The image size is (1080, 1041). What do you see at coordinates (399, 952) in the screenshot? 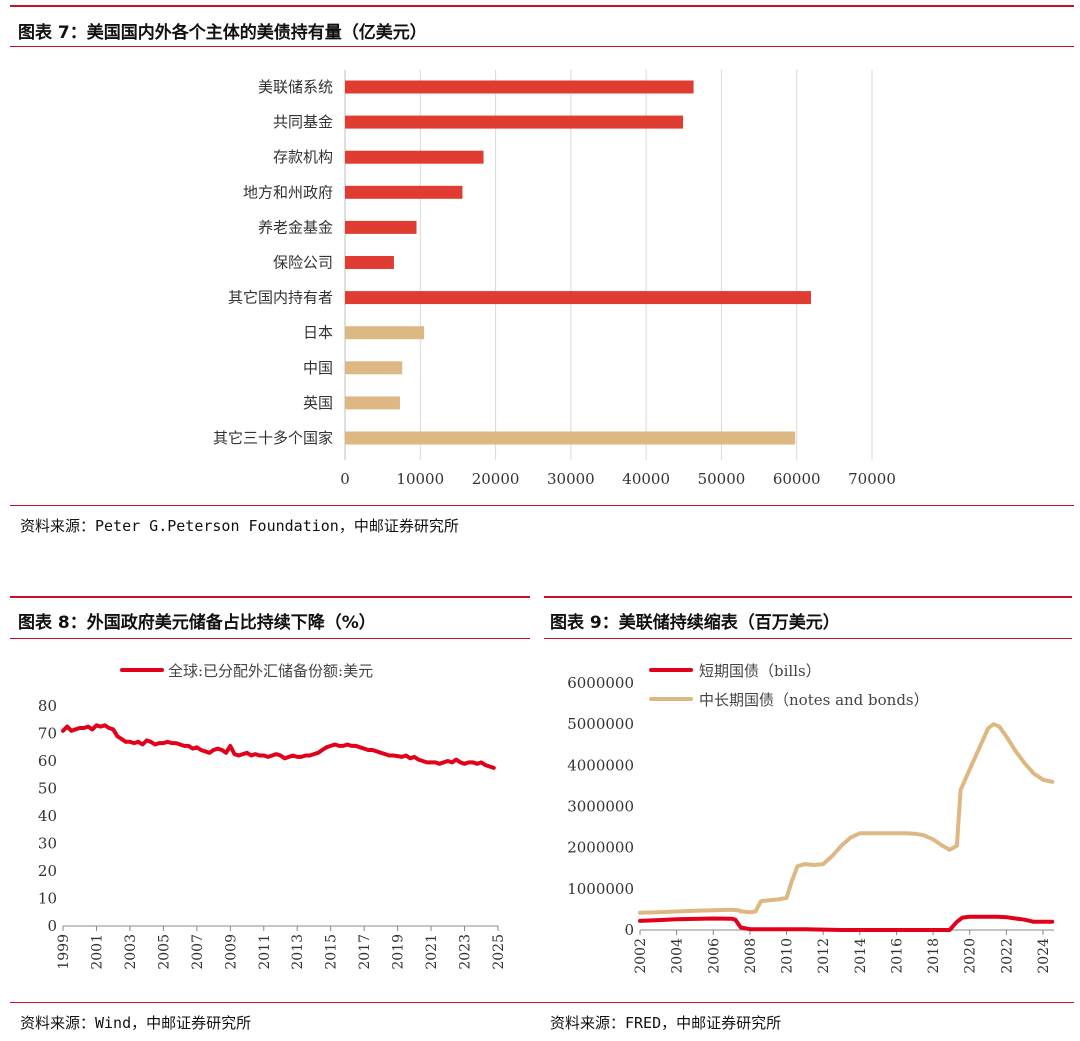
I see `fig8-x-tick-label: 2019` at bounding box center [399, 952].